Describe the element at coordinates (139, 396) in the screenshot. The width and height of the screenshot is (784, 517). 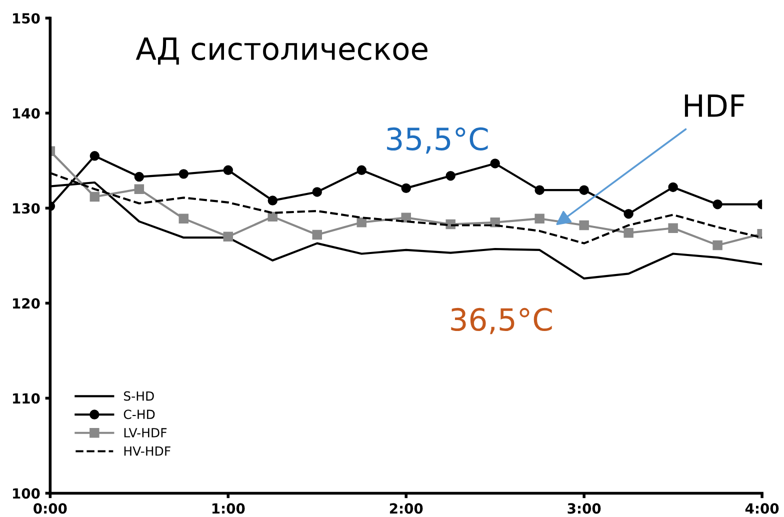
I see `legend-label: S-HD` at that location.